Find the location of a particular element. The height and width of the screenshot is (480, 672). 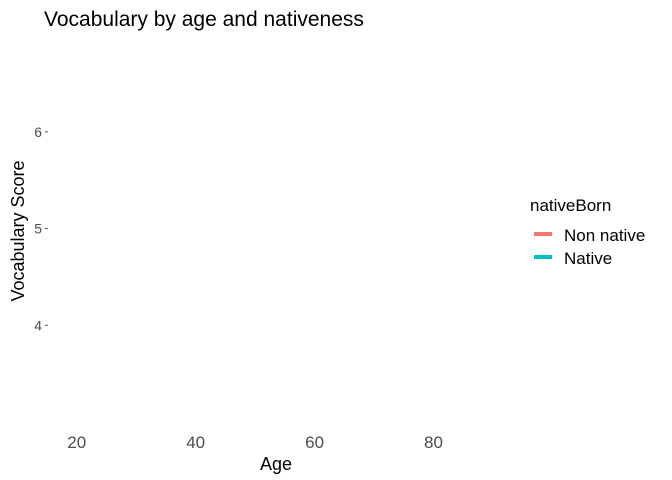

legend-entries: Non native Native is located at coordinates (589, 247).